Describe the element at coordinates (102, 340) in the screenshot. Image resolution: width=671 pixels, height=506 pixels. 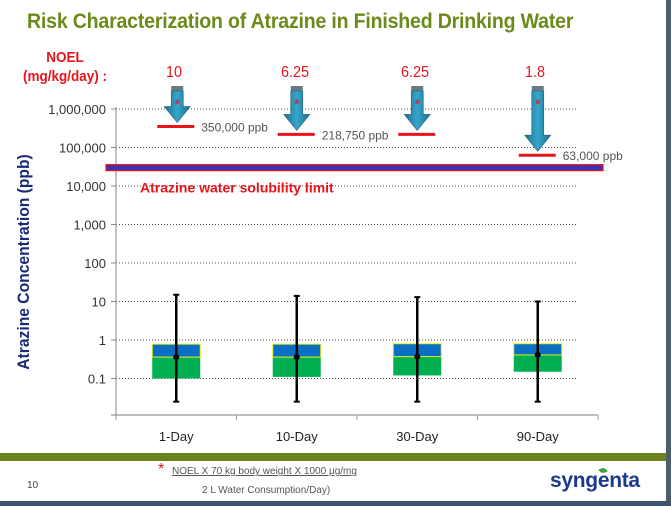
I see `y-tick-label: 1` at that location.